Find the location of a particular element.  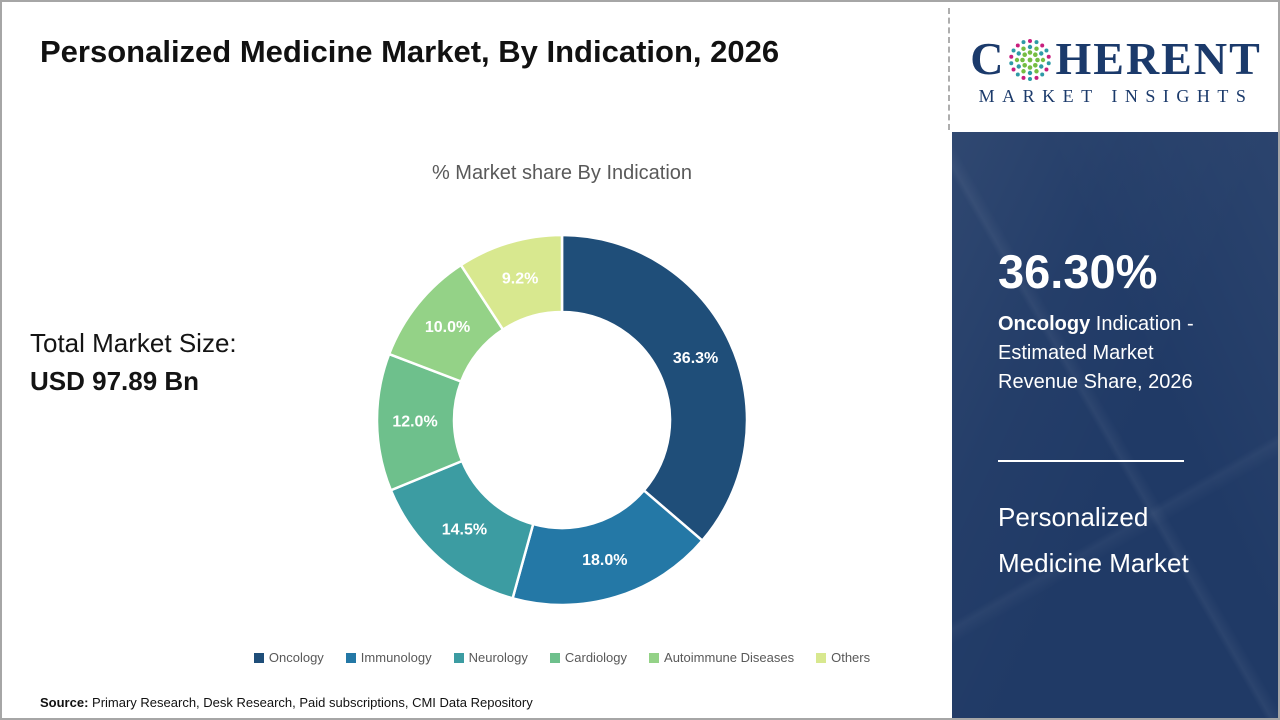

legend-item-oncology: Oncology is located at coordinates (288, 657).